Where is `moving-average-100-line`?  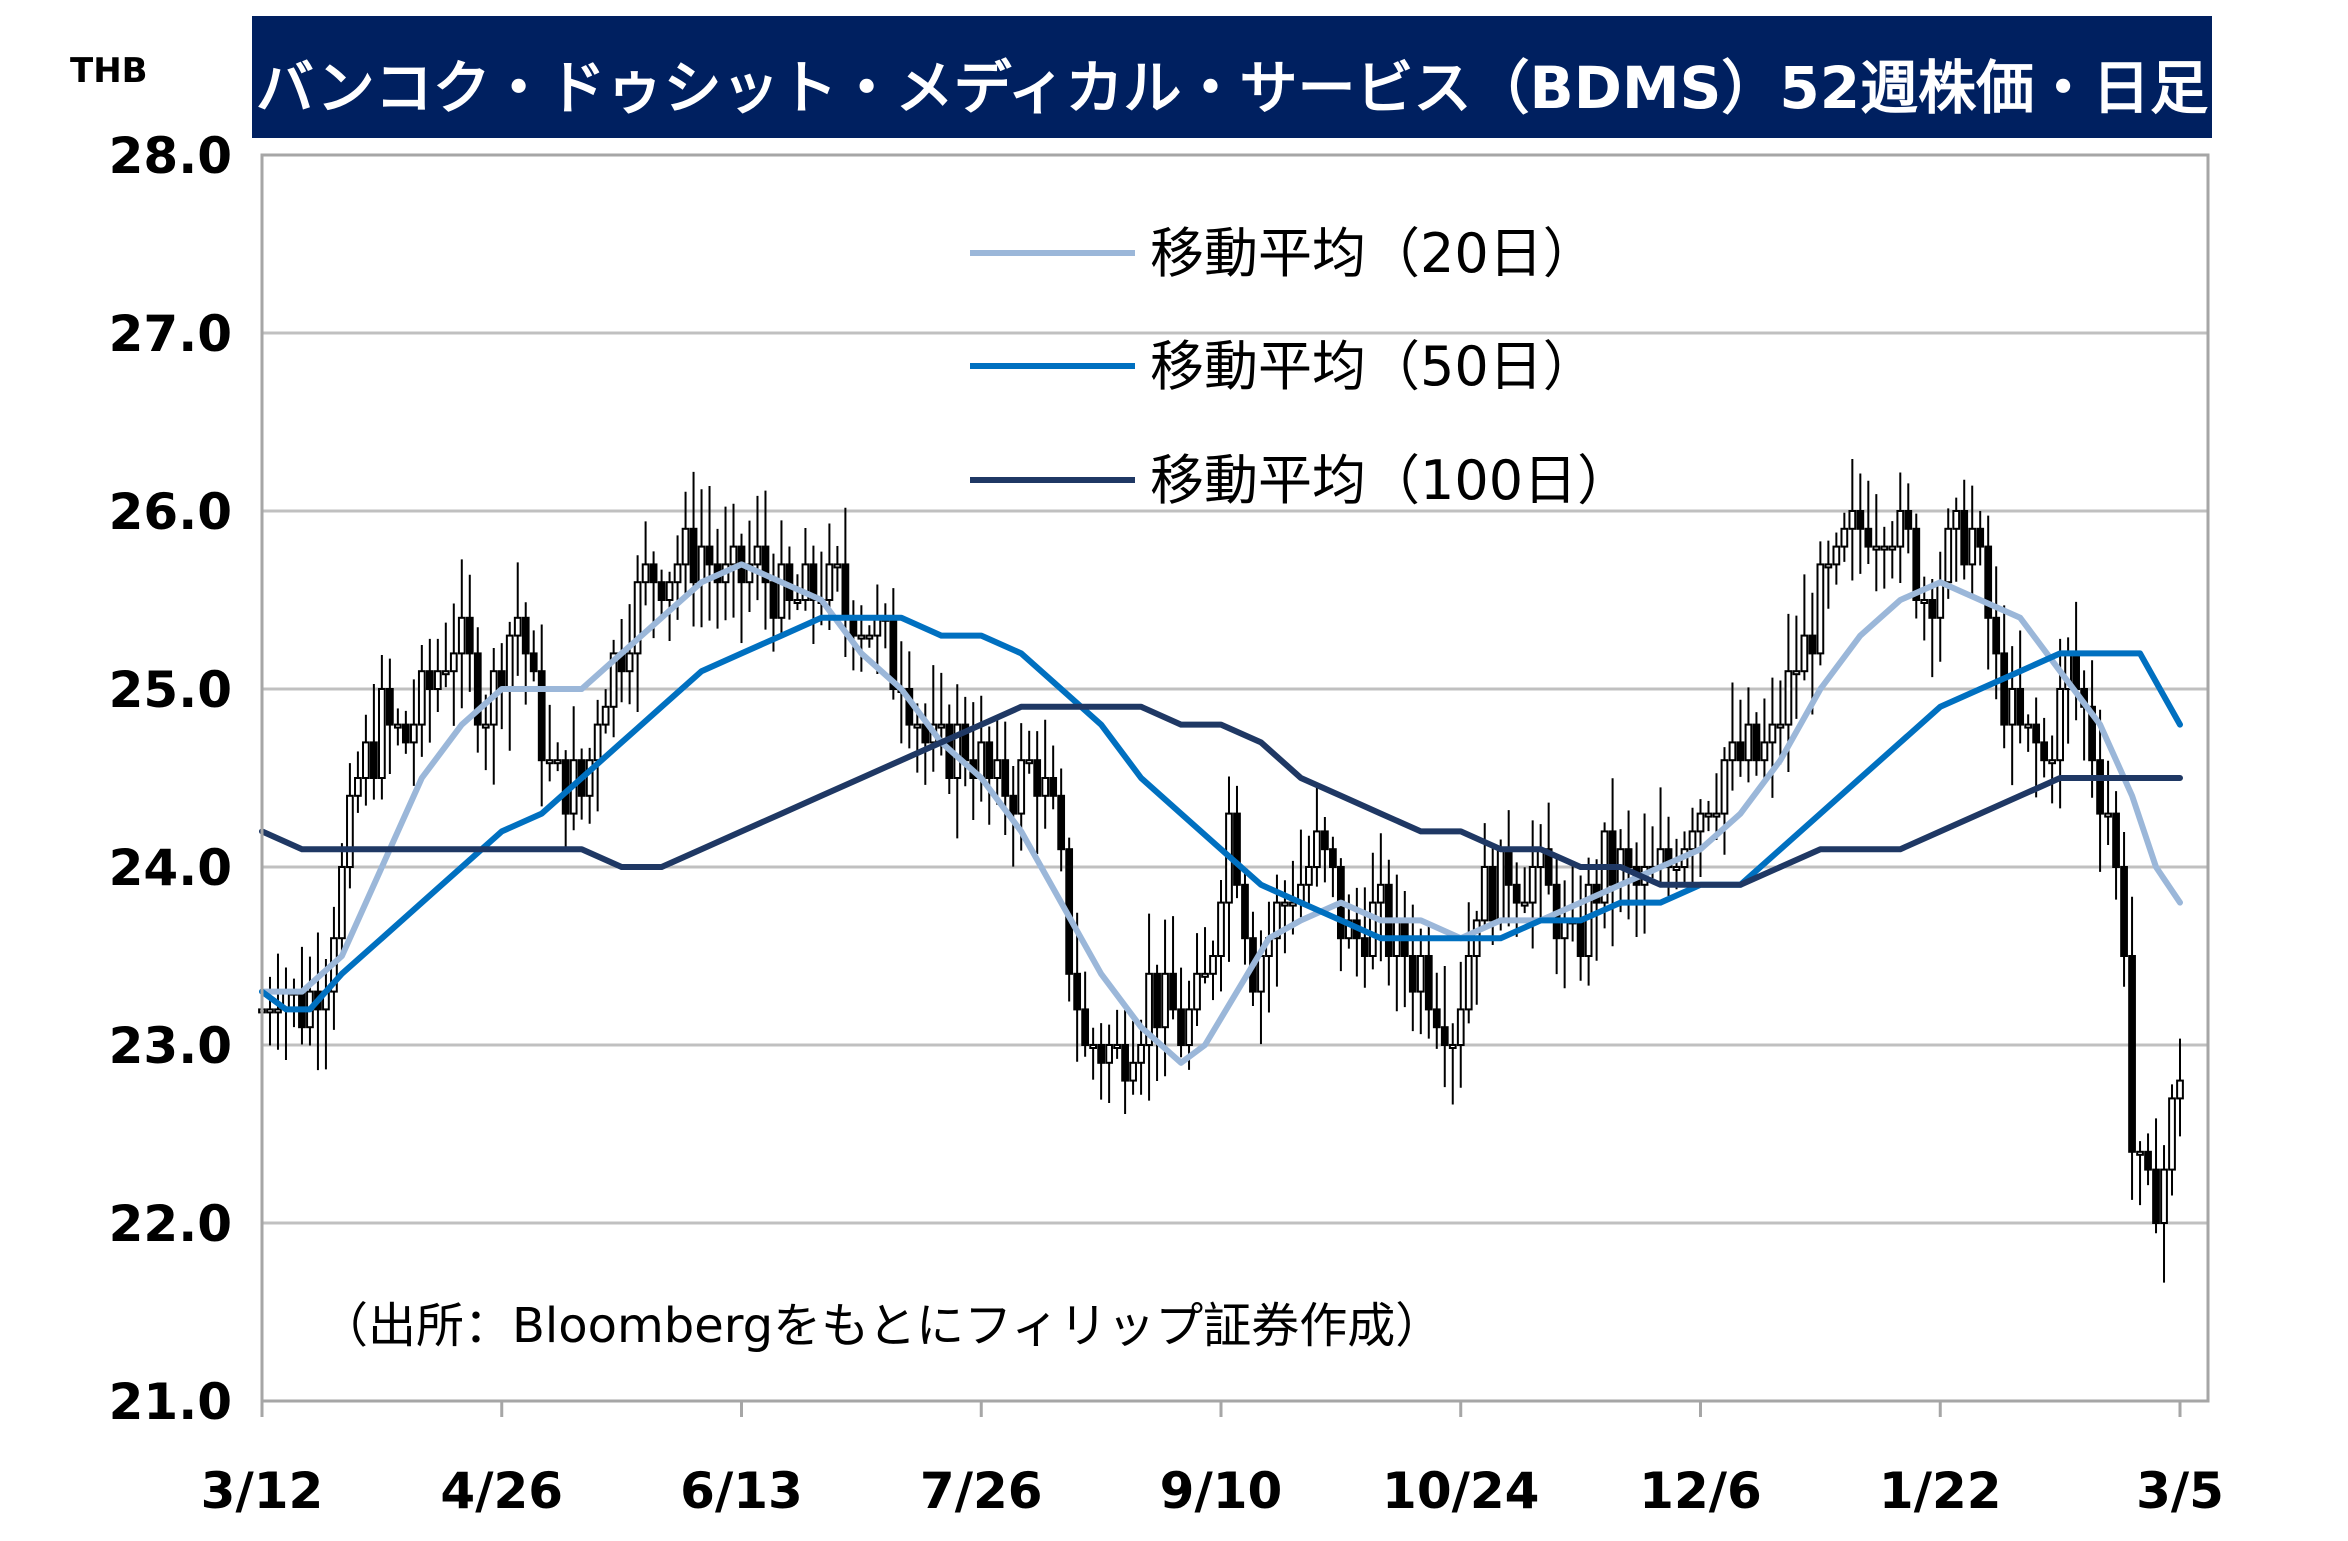
moving-average-100-line is located at coordinates (1221, 795).